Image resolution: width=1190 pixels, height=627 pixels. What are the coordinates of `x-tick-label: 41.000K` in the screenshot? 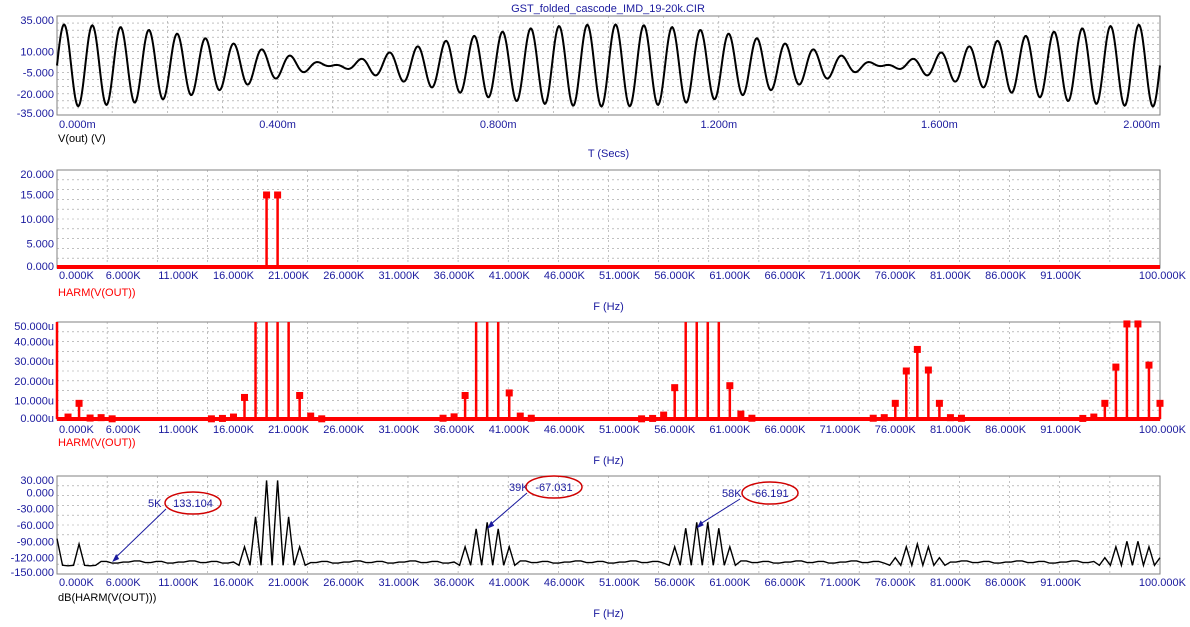 It's located at (510, 583).